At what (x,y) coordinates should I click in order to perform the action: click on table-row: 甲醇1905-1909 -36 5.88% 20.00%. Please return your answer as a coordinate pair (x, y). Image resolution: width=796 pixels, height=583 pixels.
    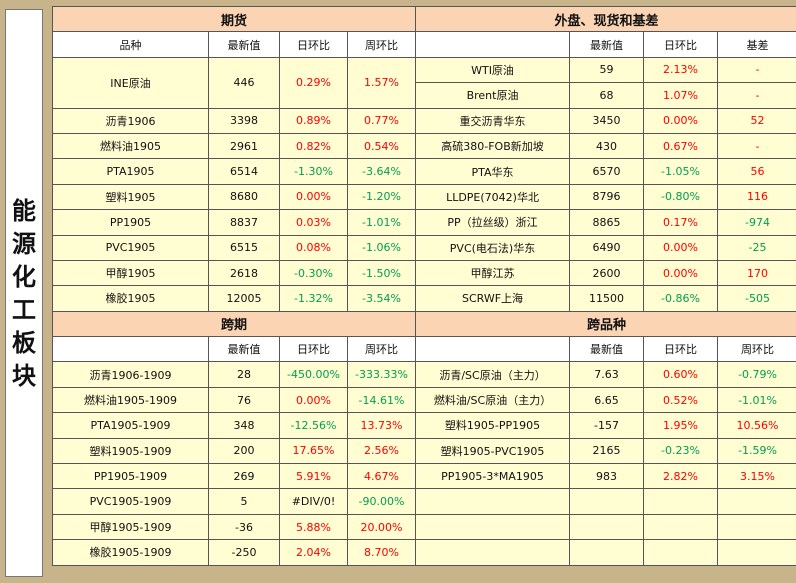
    Looking at the image, I should click on (424, 527).